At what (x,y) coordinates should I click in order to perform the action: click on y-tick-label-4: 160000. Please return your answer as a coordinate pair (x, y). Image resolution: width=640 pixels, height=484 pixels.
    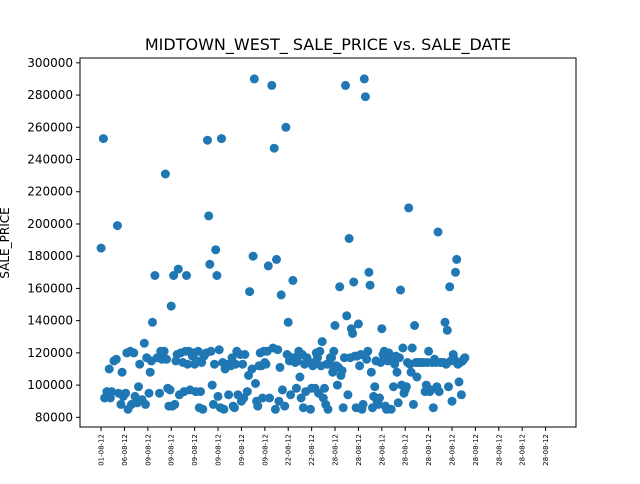
    Looking at the image, I should click on (50, 288).